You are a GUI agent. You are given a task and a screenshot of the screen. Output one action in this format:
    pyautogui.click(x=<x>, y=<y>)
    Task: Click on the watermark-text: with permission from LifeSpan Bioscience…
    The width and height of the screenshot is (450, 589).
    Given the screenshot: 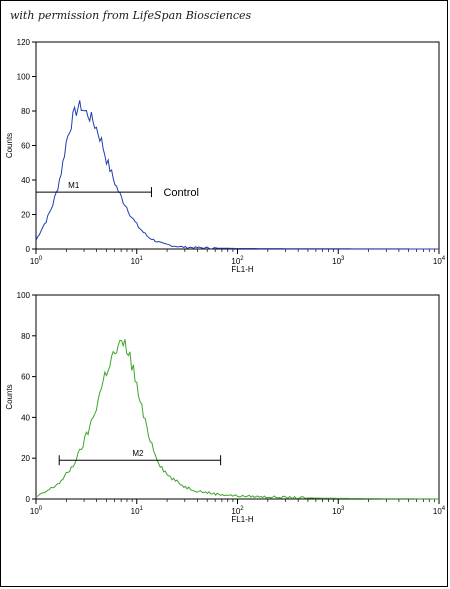 What is the action you would take?
    pyautogui.click(x=131, y=15)
    